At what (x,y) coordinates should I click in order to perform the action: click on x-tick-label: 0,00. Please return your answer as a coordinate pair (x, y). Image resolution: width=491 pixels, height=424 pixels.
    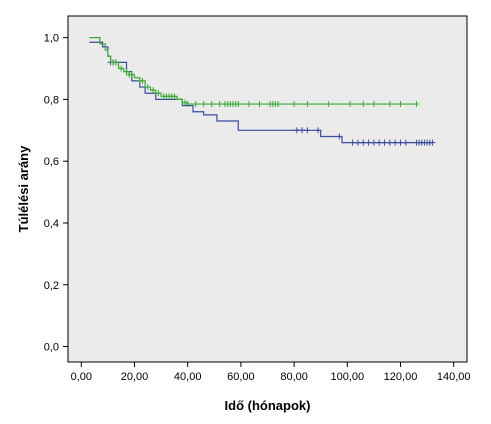
    Looking at the image, I should click on (81, 377).